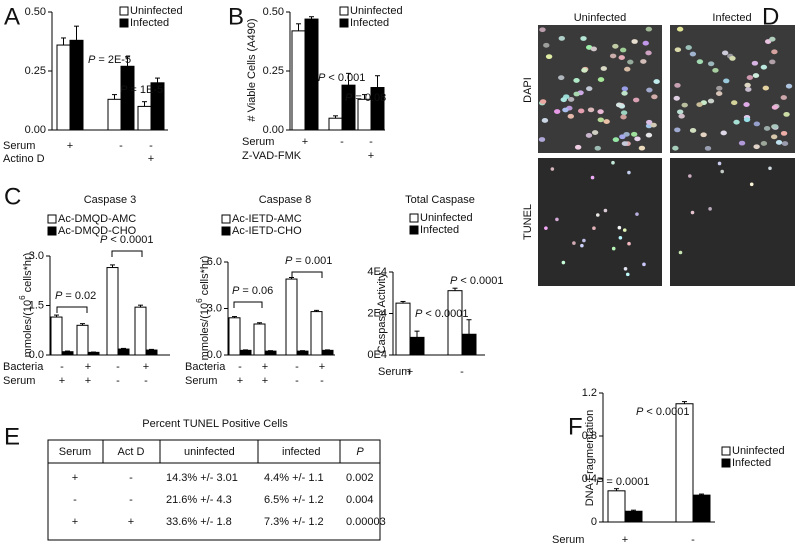  I want to click on y-axis-label: DNA Fragmentation, so click(590, 458).